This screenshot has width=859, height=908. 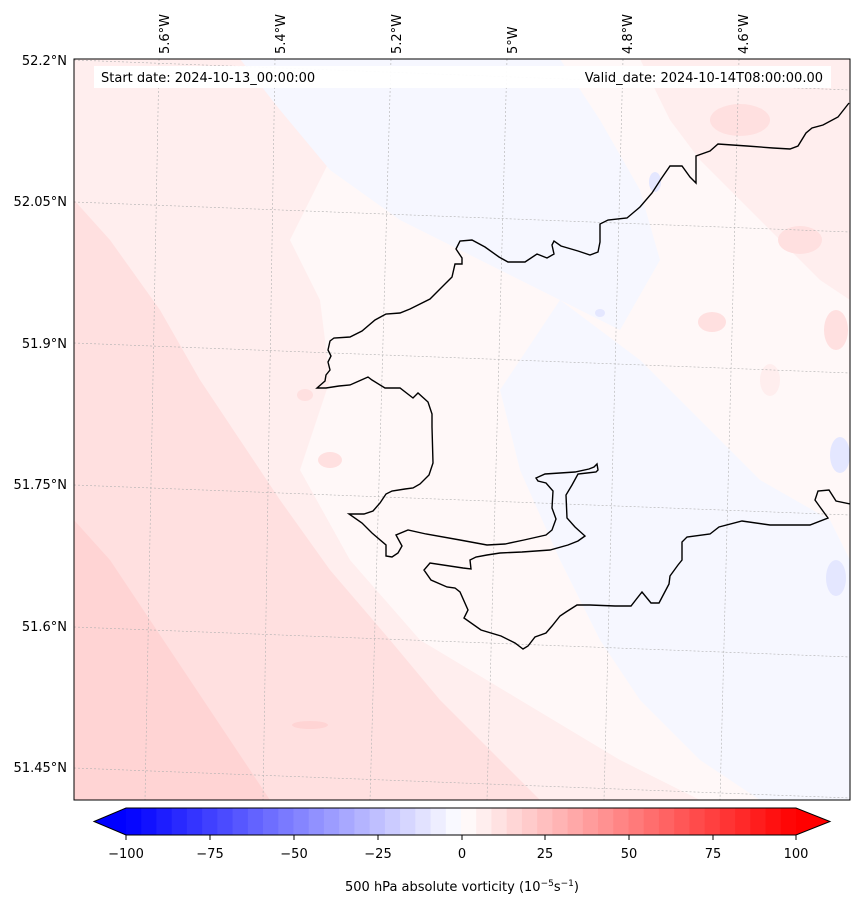 I want to click on field-patch-positive-ne1, so click(x=740, y=120).